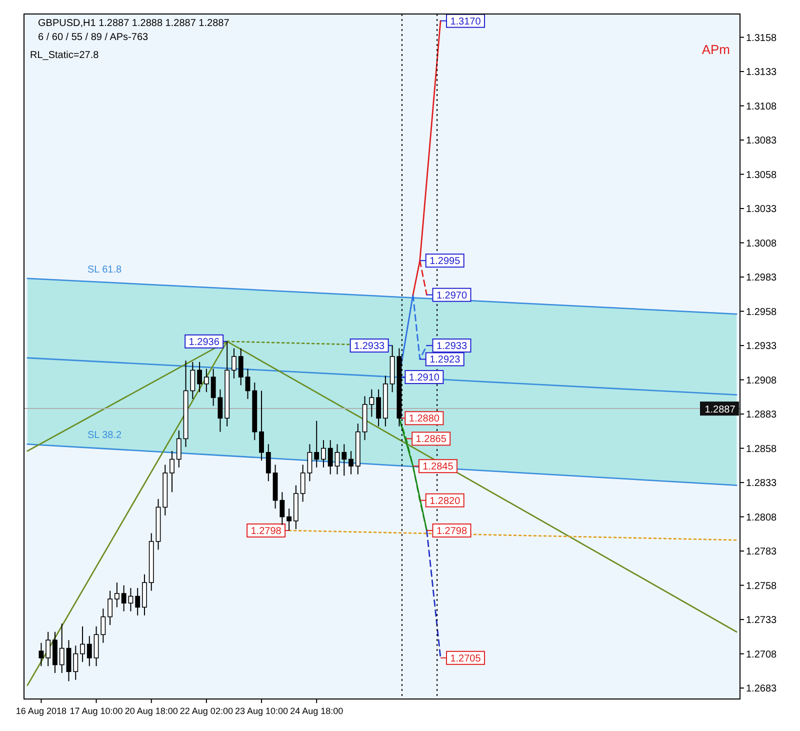 The width and height of the screenshot is (800, 731). I want to click on series-label: SL 61.8, so click(104, 270).